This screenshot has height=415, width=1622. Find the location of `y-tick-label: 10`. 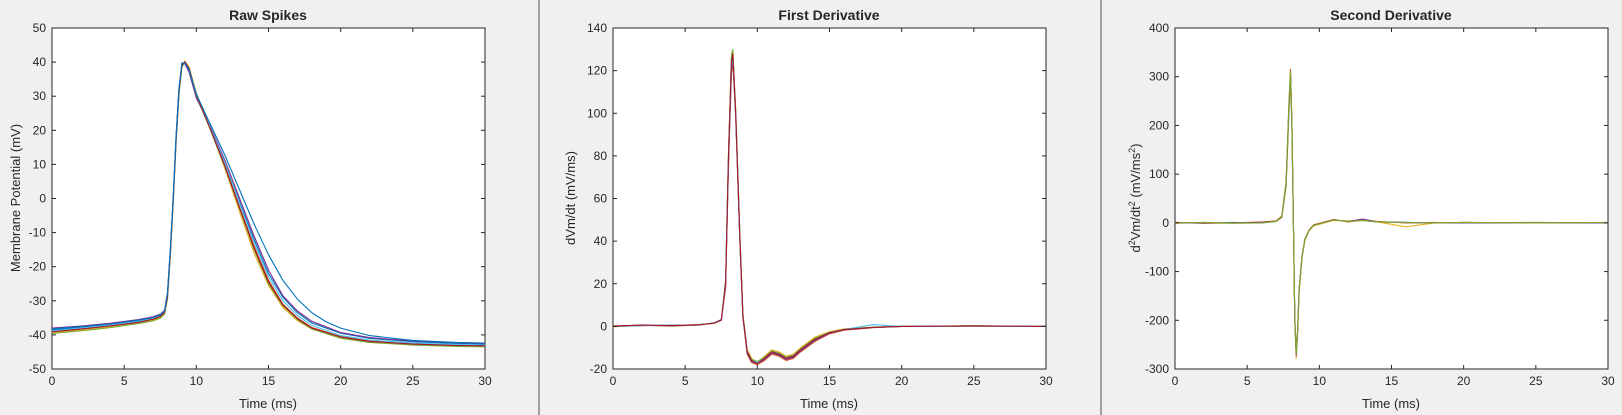

y-tick-label: 10 is located at coordinates (40, 164).